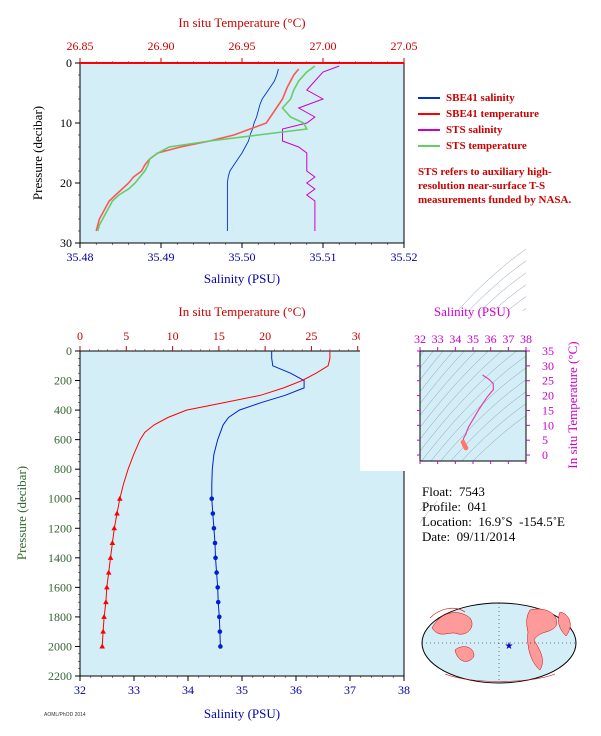  What do you see at coordinates (454, 506) in the screenshot?
I see `profile-number: Profile: 041` at bounding box center [454, 506].